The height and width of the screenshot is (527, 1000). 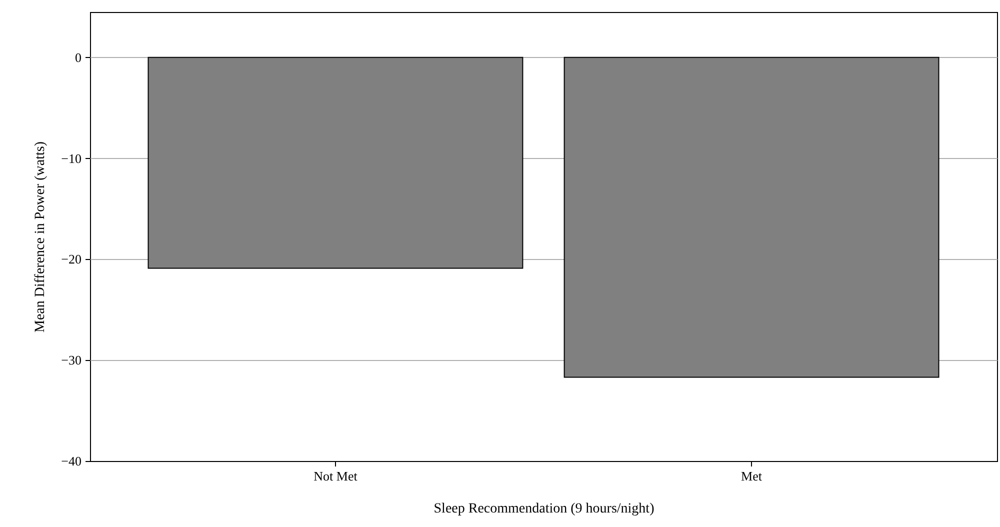 What do you see at coordinates (71, 158) in the screenshot?
I see `y-tick-label: −10` at bounding box center [71, 158].